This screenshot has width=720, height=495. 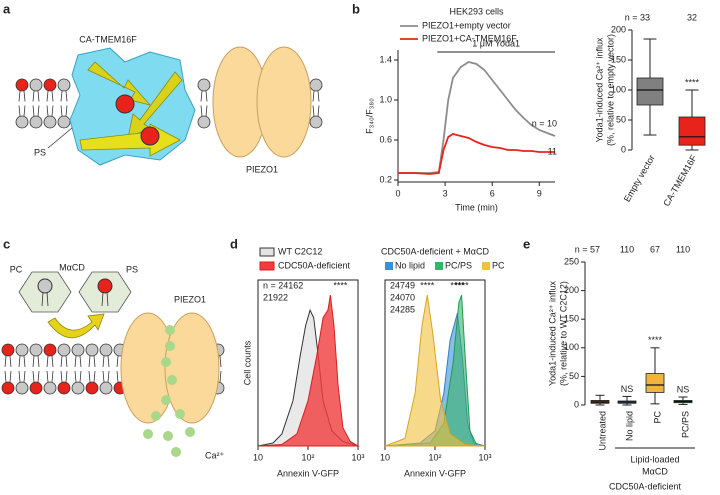 What do you see at coordinates (445, 193) in the screenshot?
I see `x-tick-label: 3` at bounding box center [445, 193].